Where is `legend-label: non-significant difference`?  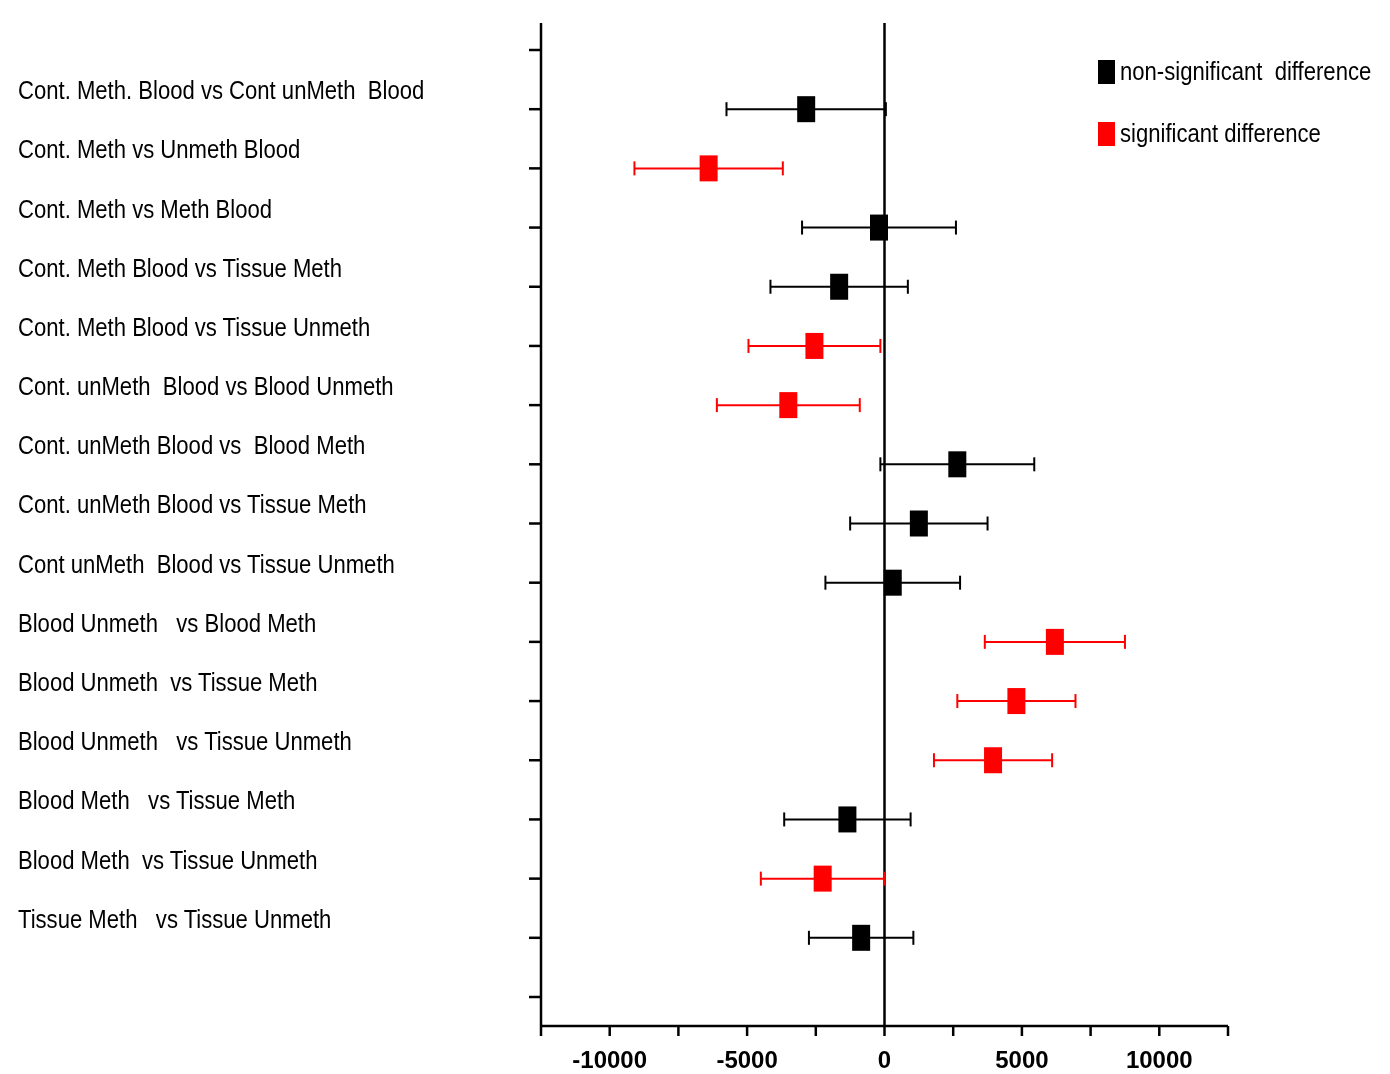
legend-label: non-significant difference is located at coordinates (1246, 71).